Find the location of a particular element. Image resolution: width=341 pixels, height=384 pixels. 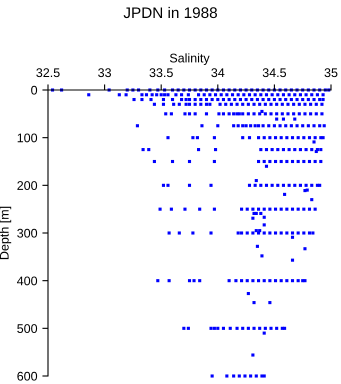

x-tick-label: 32.5 is located at coordinates (48, 73).